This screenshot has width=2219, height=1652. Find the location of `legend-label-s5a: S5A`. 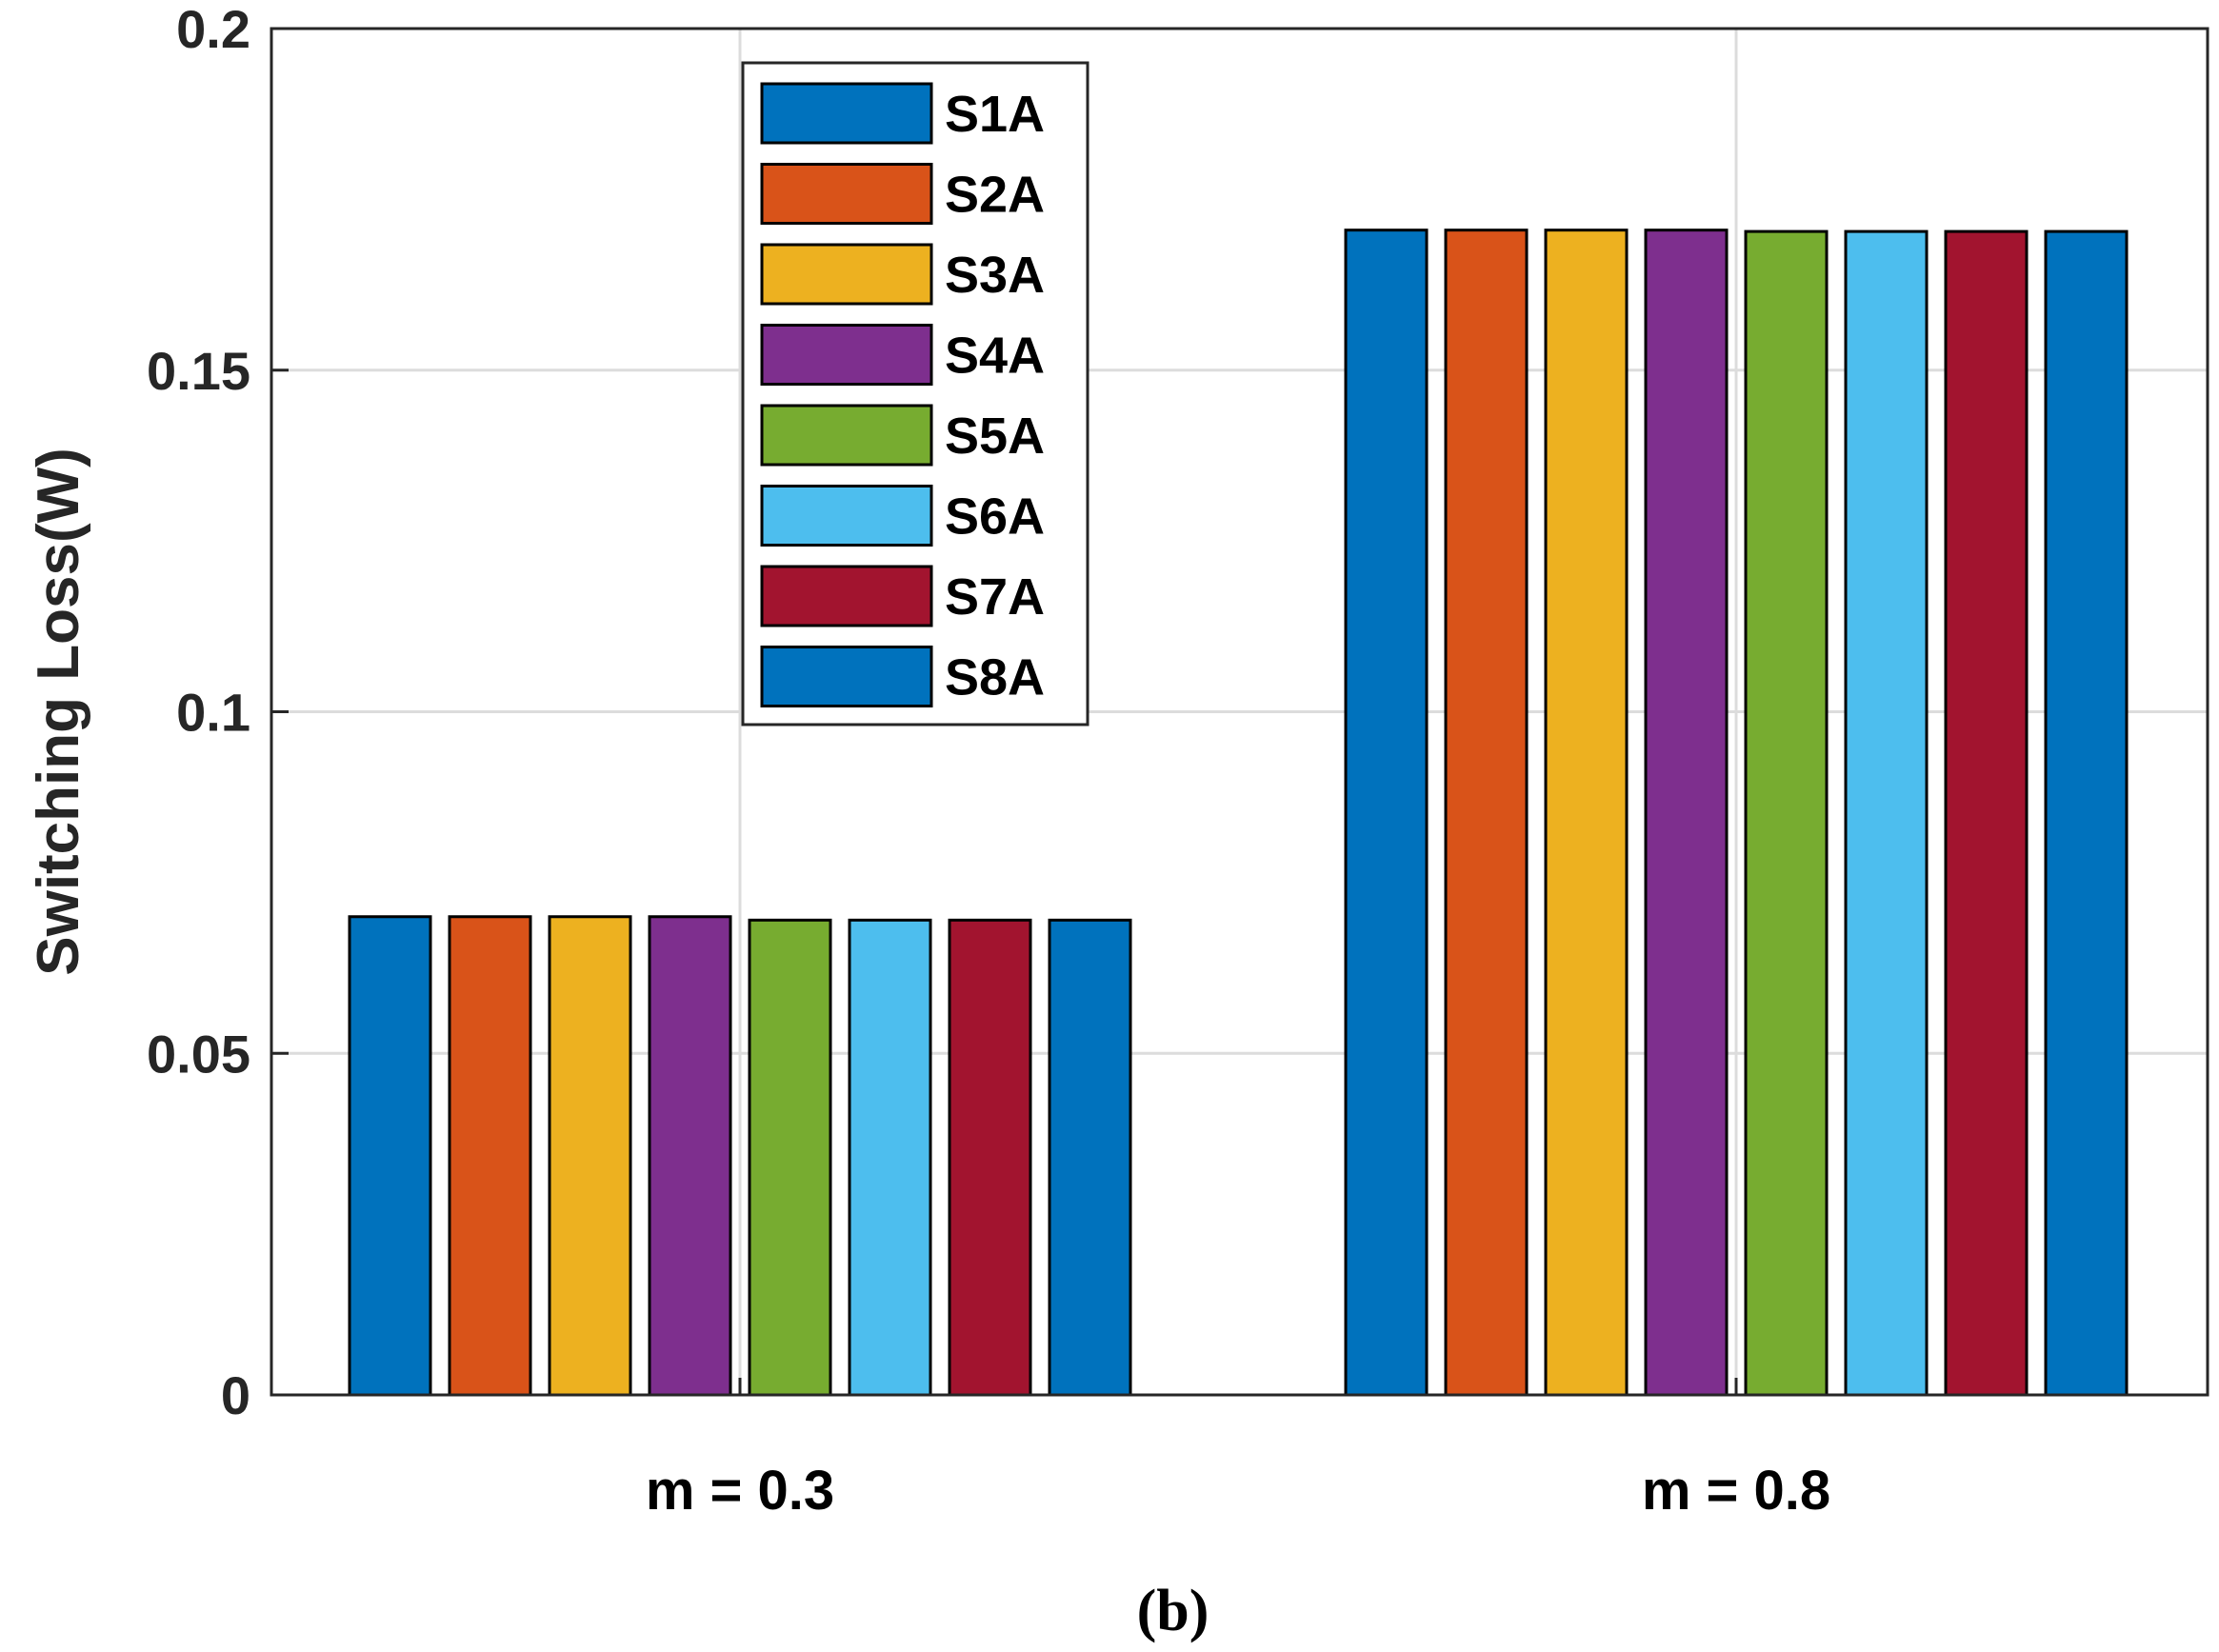

legend-label-s5a: S5A is located at coordinates (995, 436).